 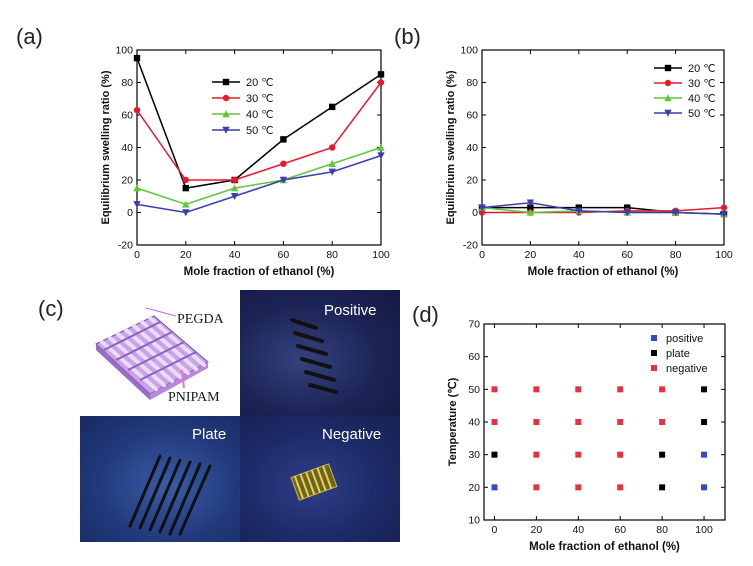 What do you see at coordinates (51, 308) in the screenshot?
I see `panel-label-c: (c)` at bounding box center [51, 308].